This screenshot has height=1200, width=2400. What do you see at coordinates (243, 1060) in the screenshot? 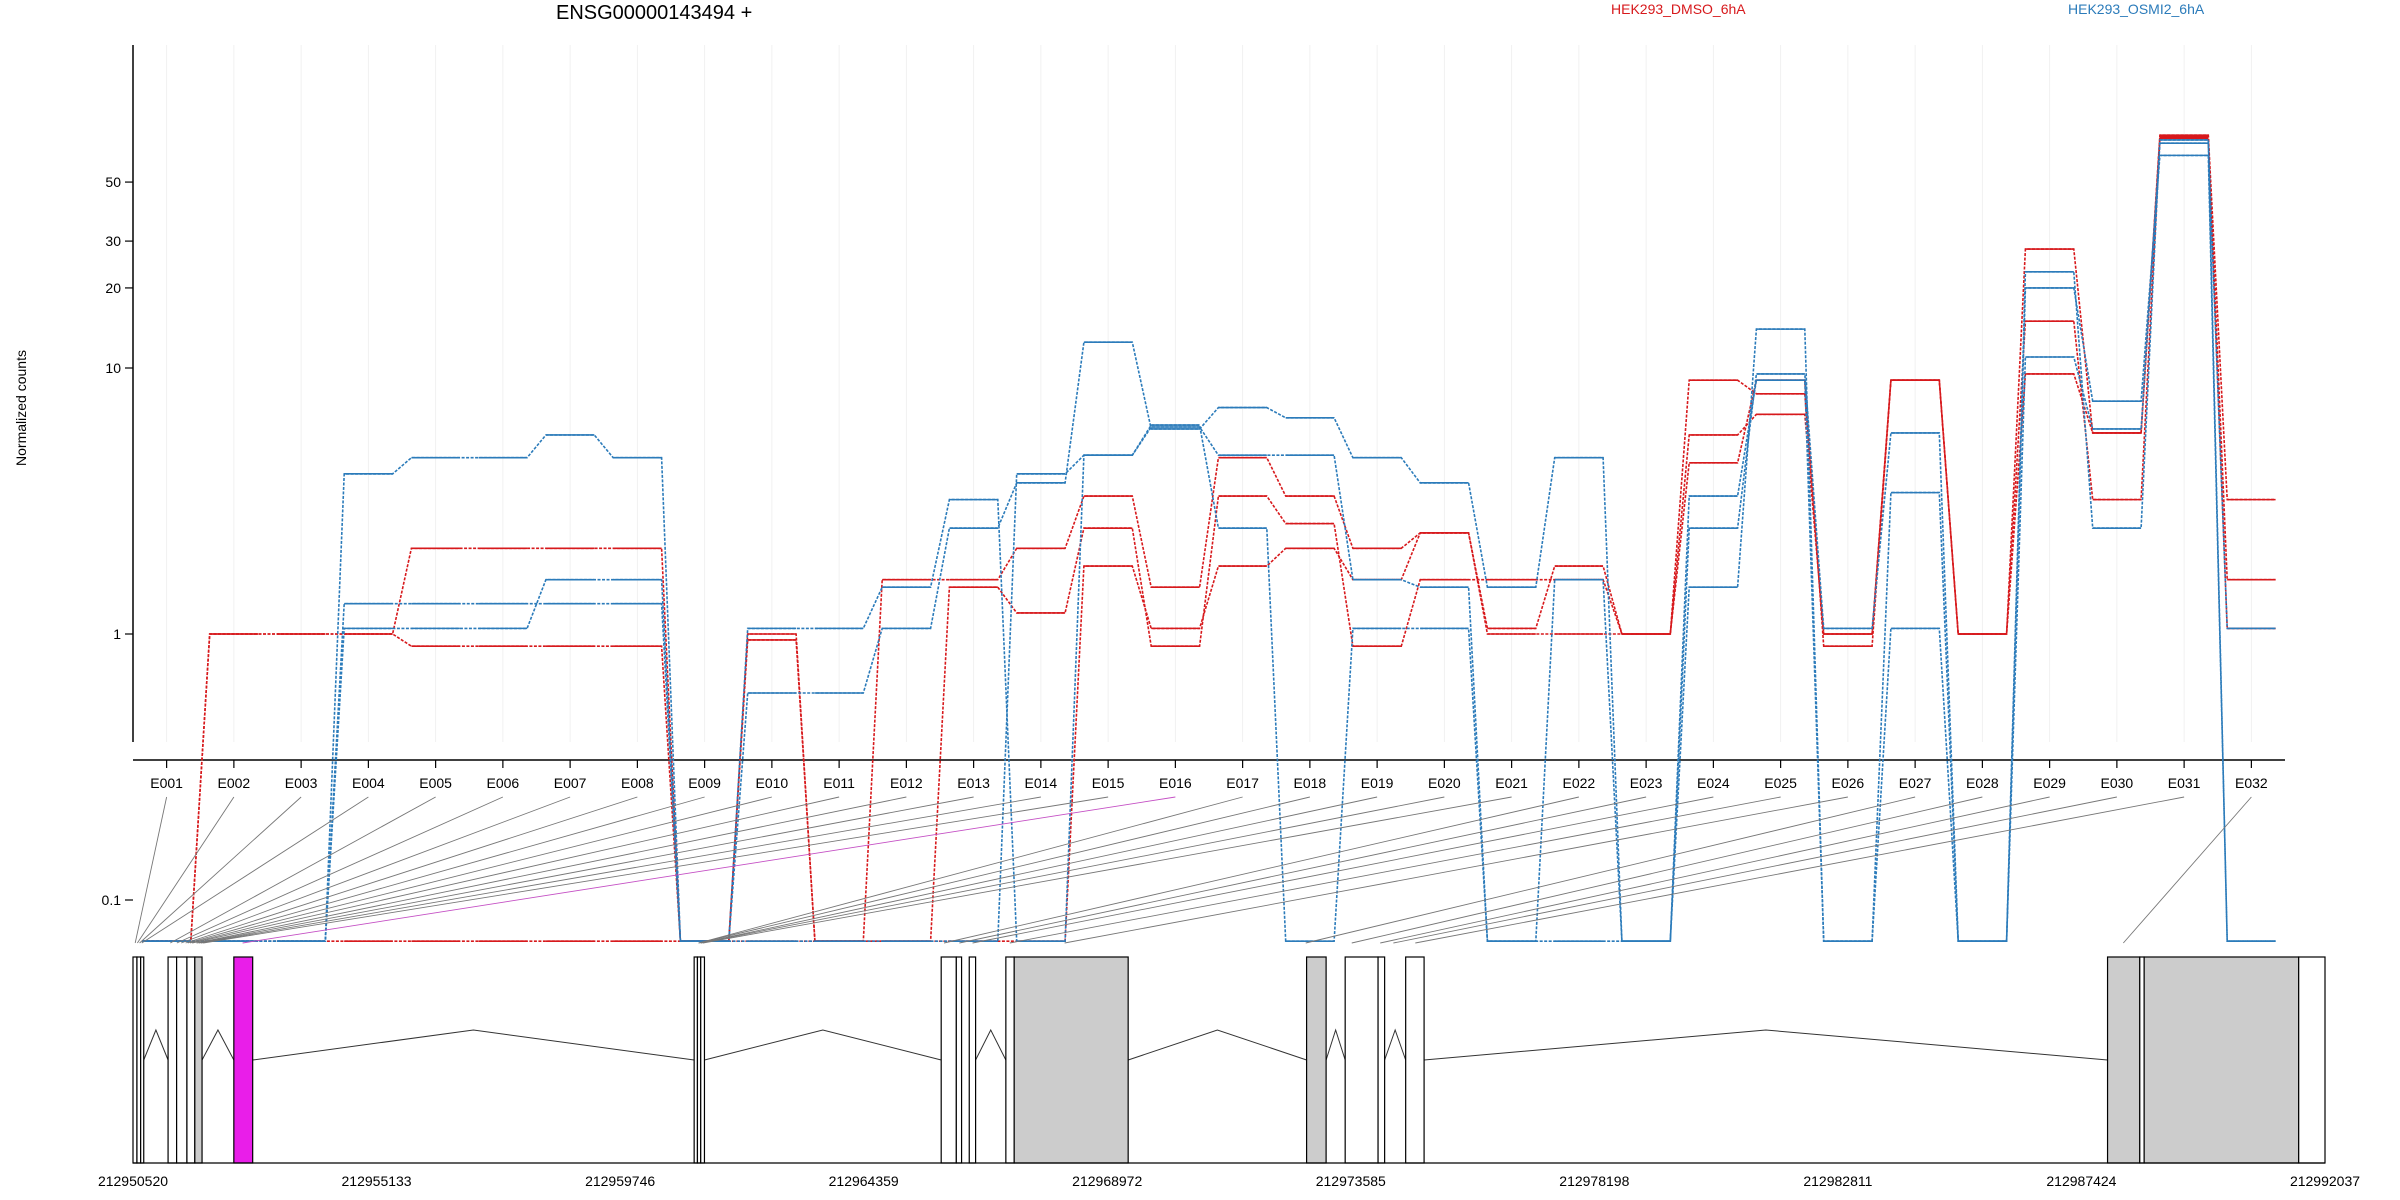
I see `highlighted-exon` at bounding box center [243, 1060].